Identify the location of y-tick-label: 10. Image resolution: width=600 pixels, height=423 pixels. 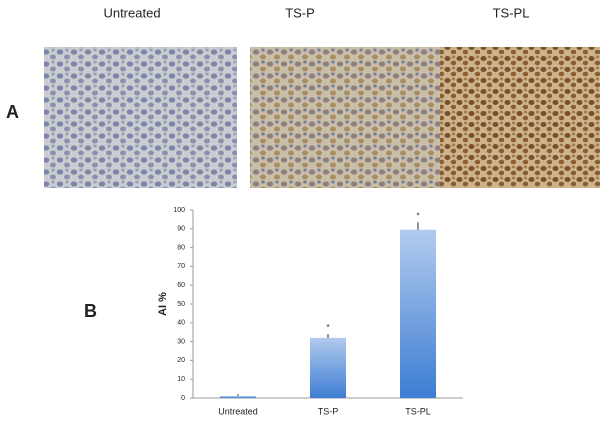
(181, 379).